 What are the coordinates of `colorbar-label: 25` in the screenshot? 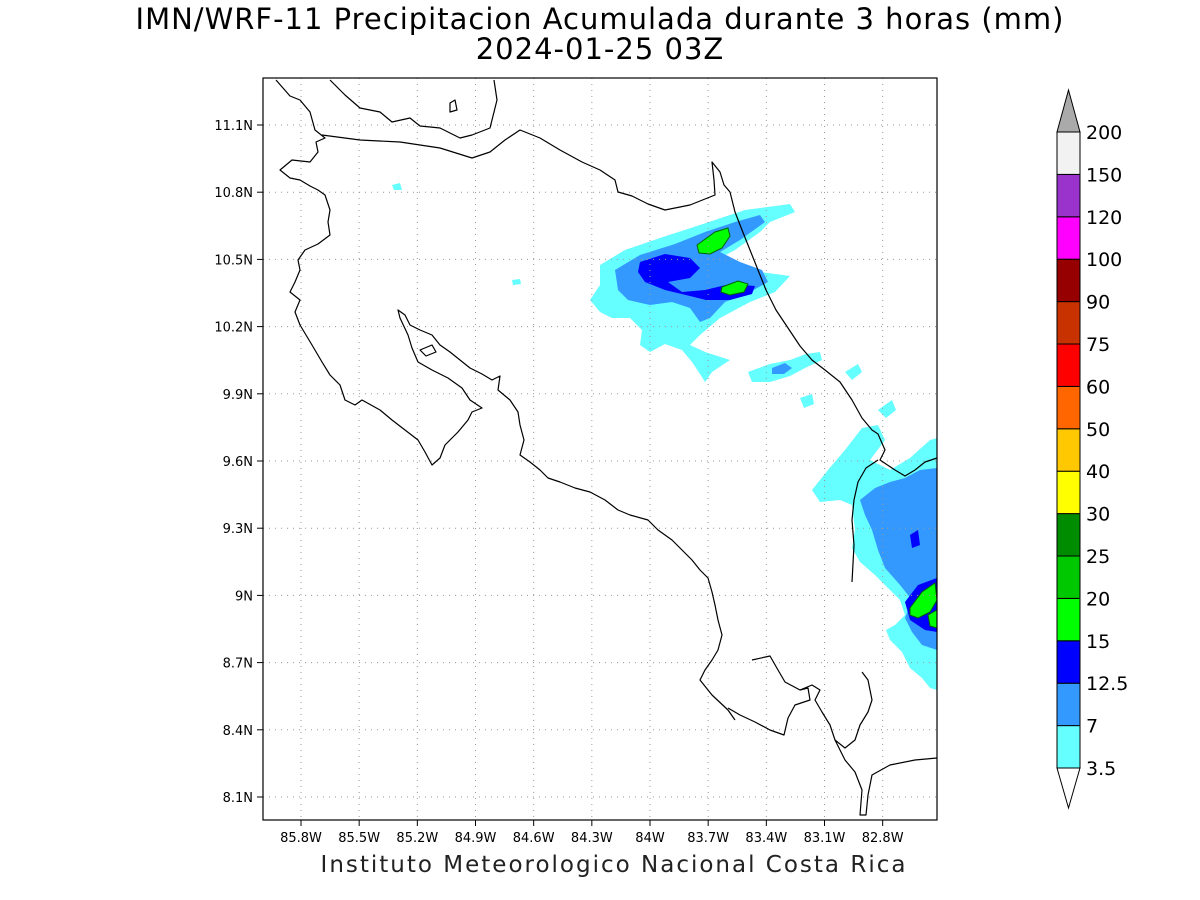 It's located at (1098, 557).